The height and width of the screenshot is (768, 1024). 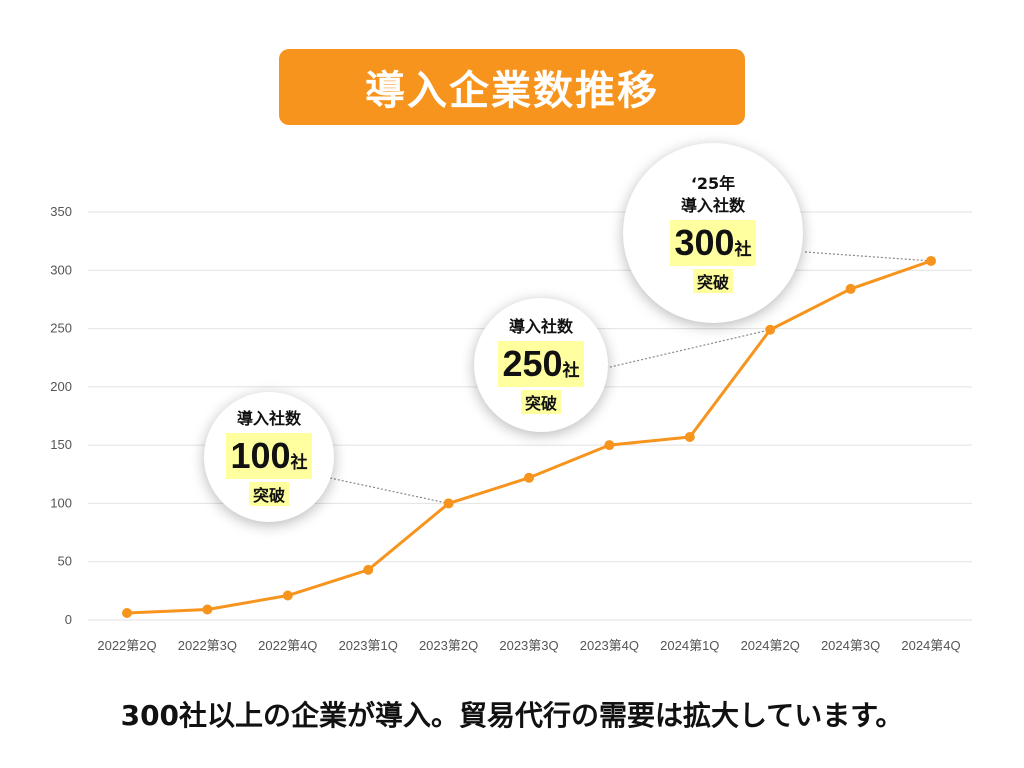 What do you see at coordinates (743, 250) in the screenshot?
I see `annotation-300-unit: 社` at bounding box center [743, 250].